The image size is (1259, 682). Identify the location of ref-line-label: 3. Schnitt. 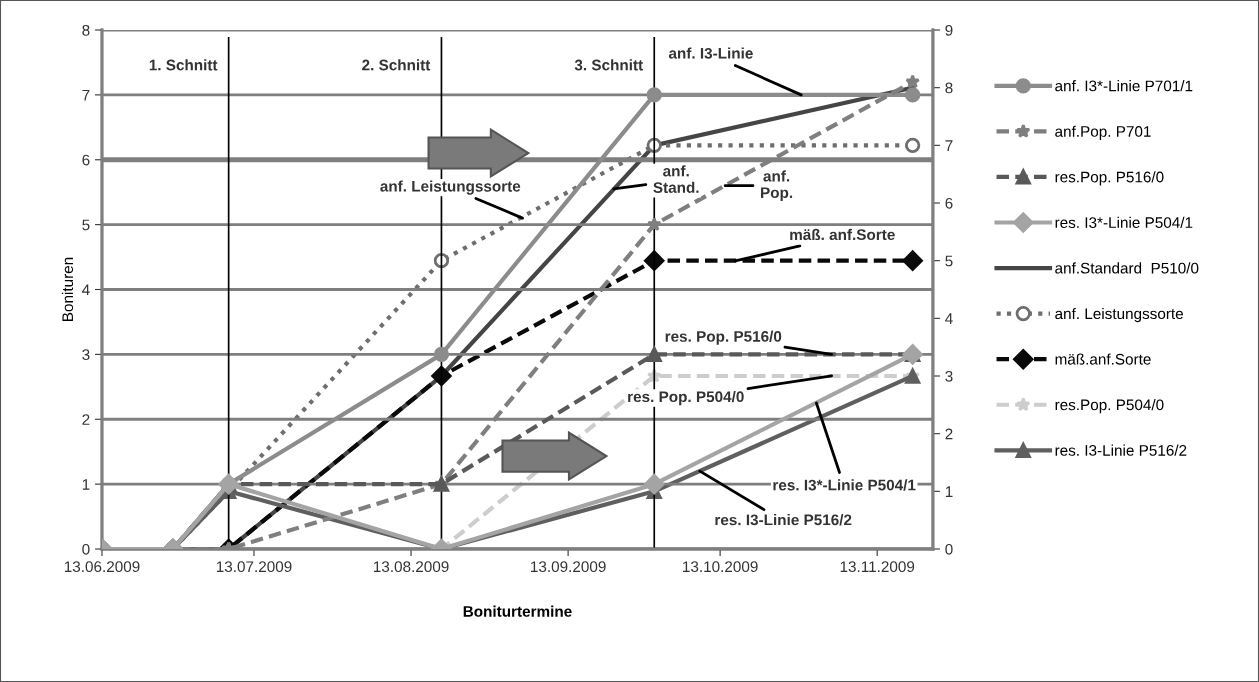
(608, 65).